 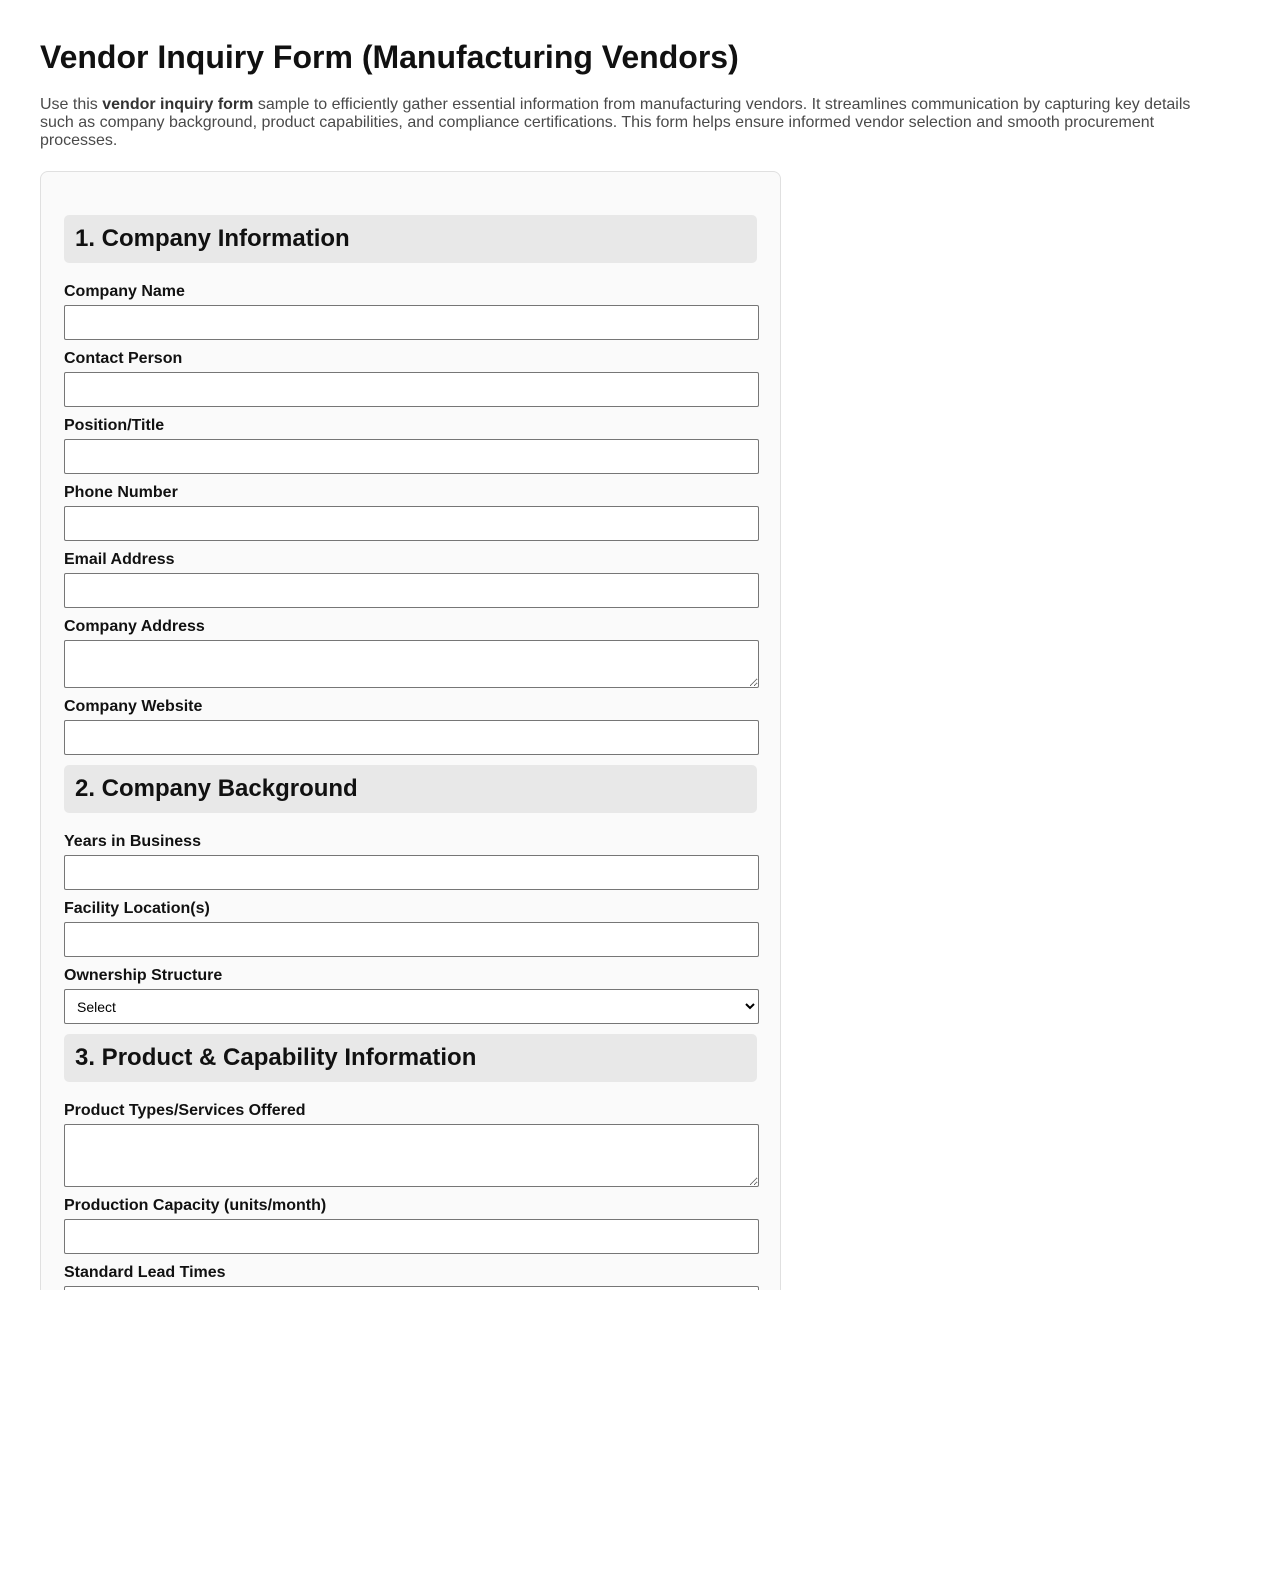 I want to click on phone-number-input, so click(x=411, y=523).